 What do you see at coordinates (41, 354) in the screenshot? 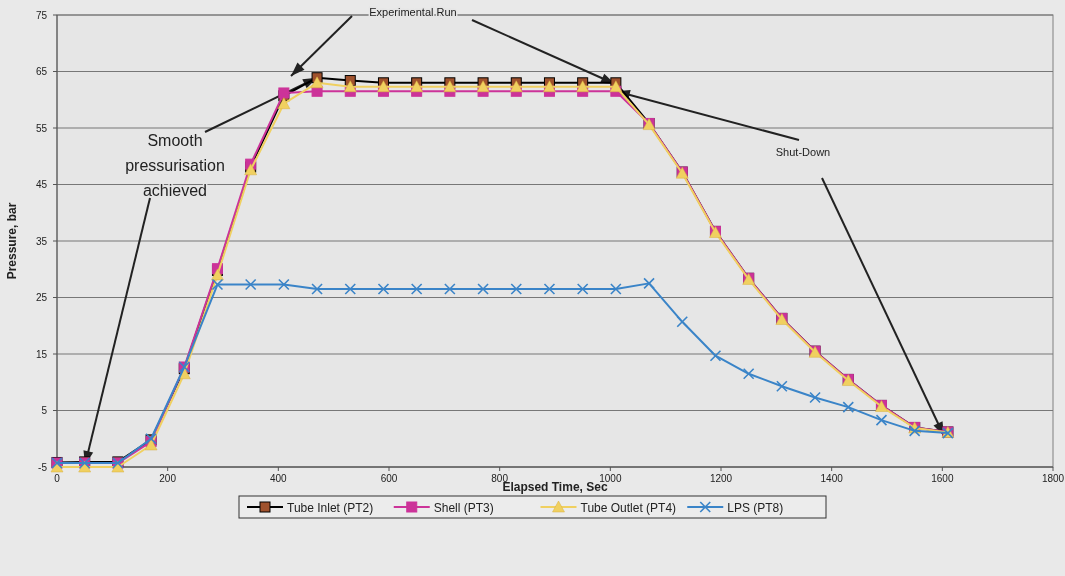
I see `y-tick-label: 15` at bounding box center [41, 354].